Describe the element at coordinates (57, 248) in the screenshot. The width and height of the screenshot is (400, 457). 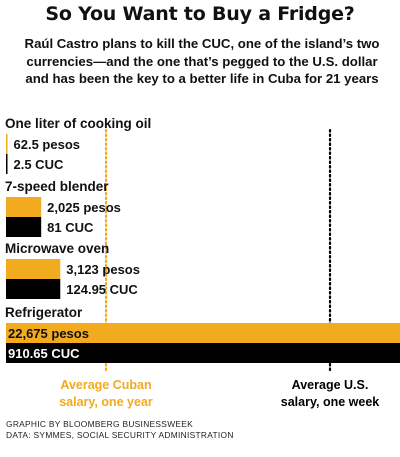
I see `category-label-microwave-oven: Microwave oven` at that location.